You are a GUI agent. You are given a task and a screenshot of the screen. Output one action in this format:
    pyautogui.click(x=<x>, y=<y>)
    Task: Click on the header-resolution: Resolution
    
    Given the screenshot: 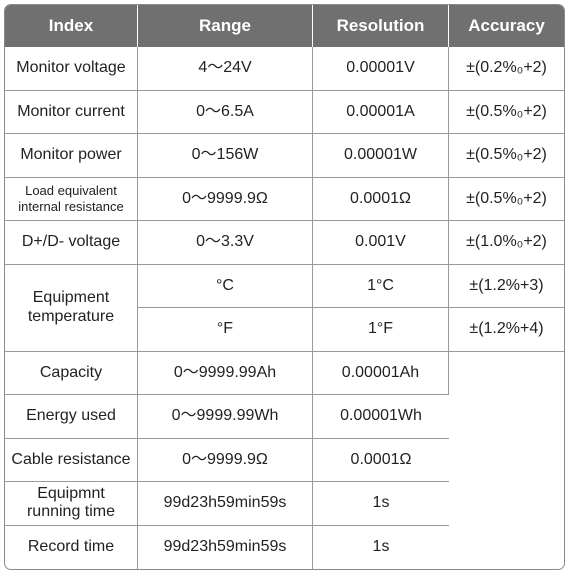 What is the action you would take?
    pyautogui.click(x=381, y=26)
    